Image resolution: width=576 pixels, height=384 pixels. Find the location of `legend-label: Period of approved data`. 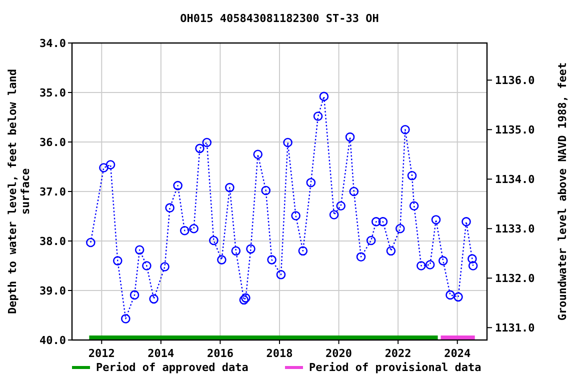

legend-label: Period of approved data is located at coordinates (172, 367).